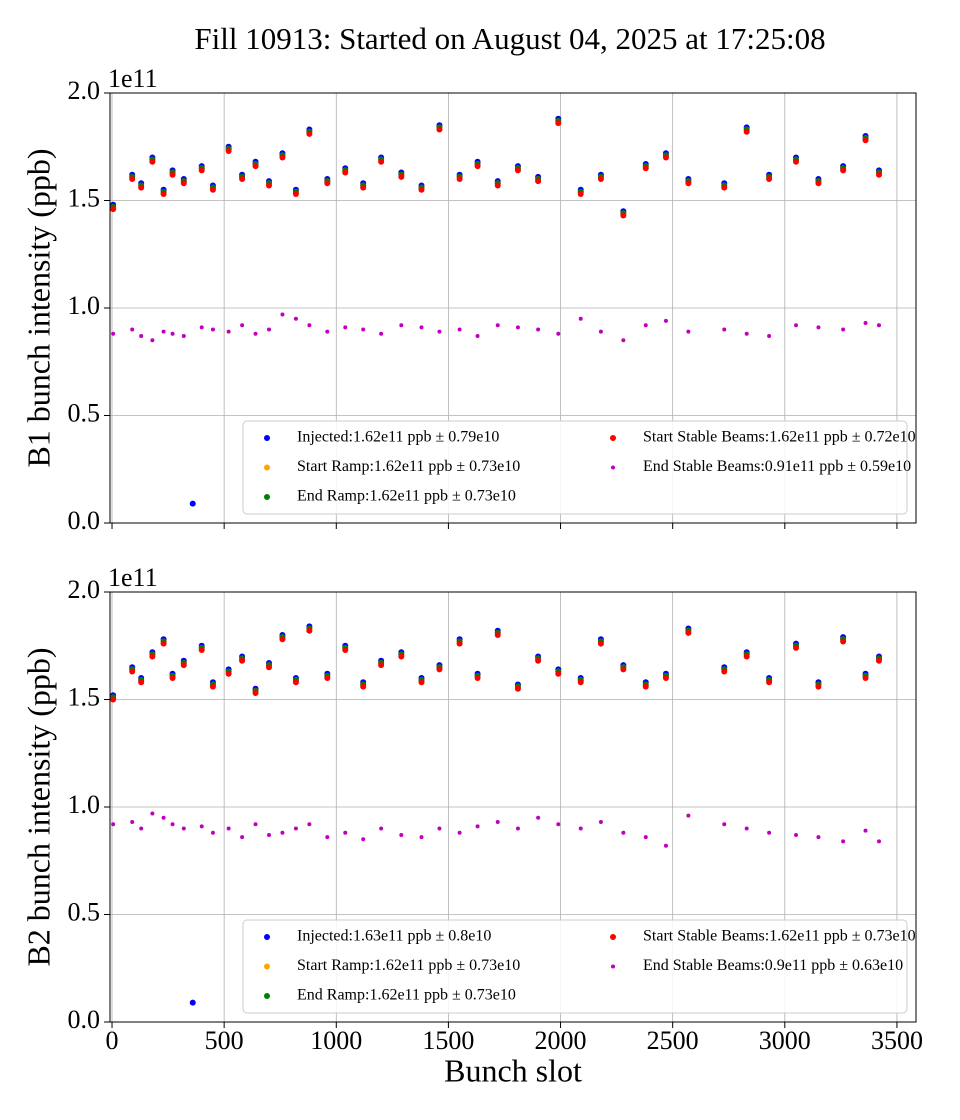 This screenshot has width=960, height=1120. Describe the element at coordinates (448, 1040) in the screenshot. I see `x-tick-label: 1500` at that location.